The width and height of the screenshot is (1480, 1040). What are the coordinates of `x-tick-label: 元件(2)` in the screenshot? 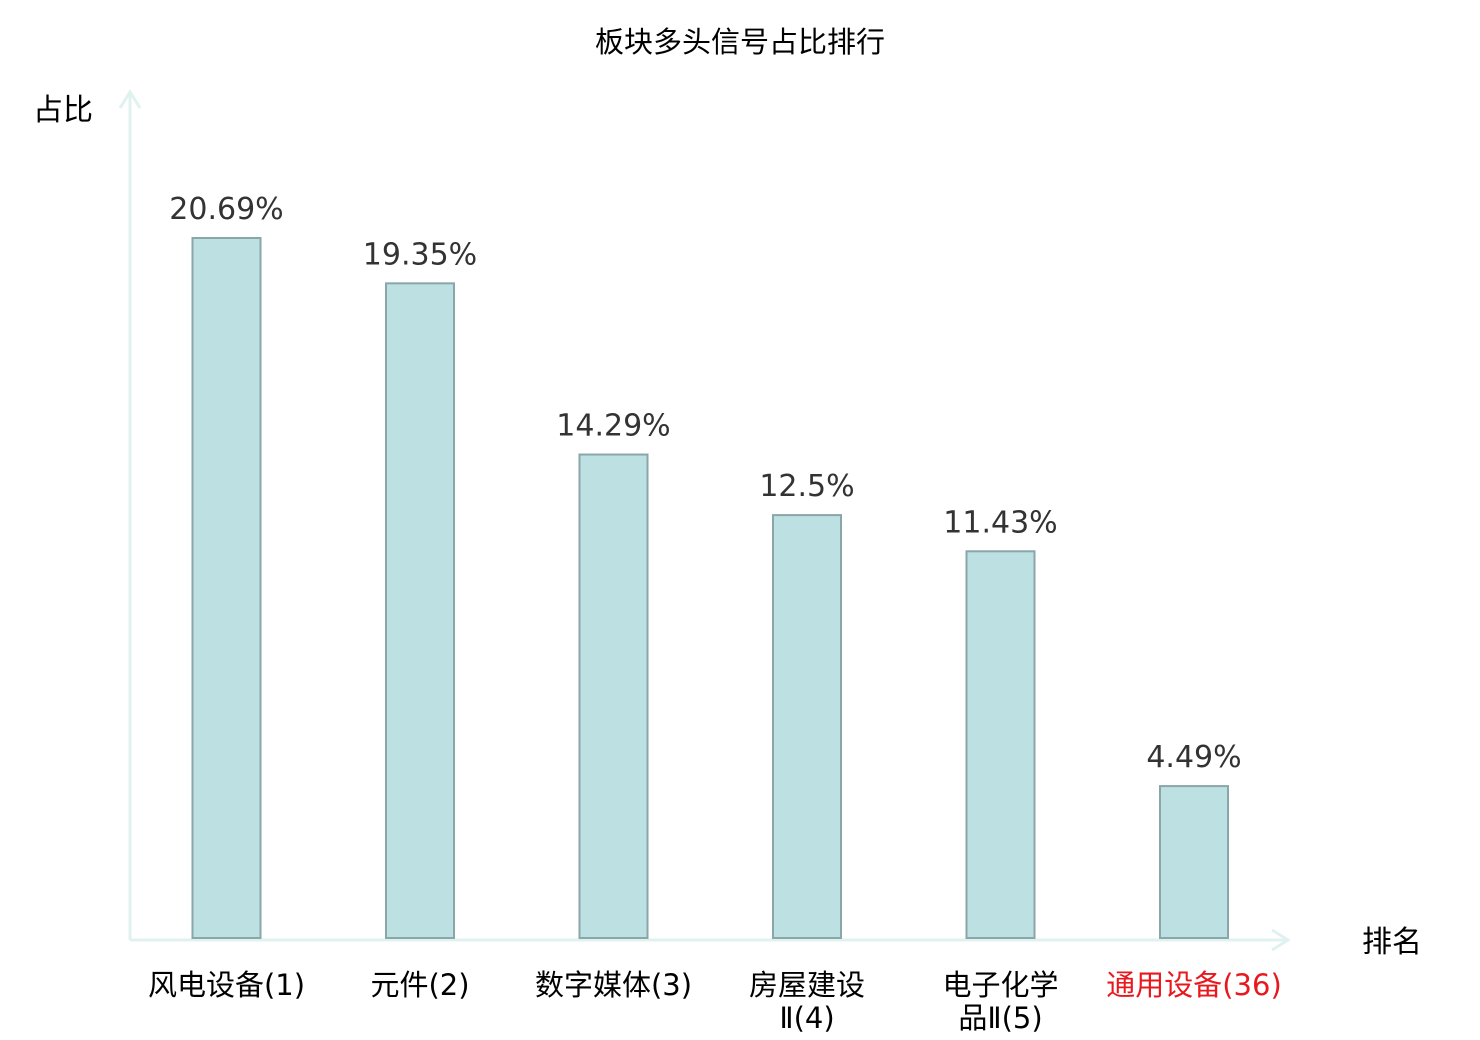 It's located at (419, 985).